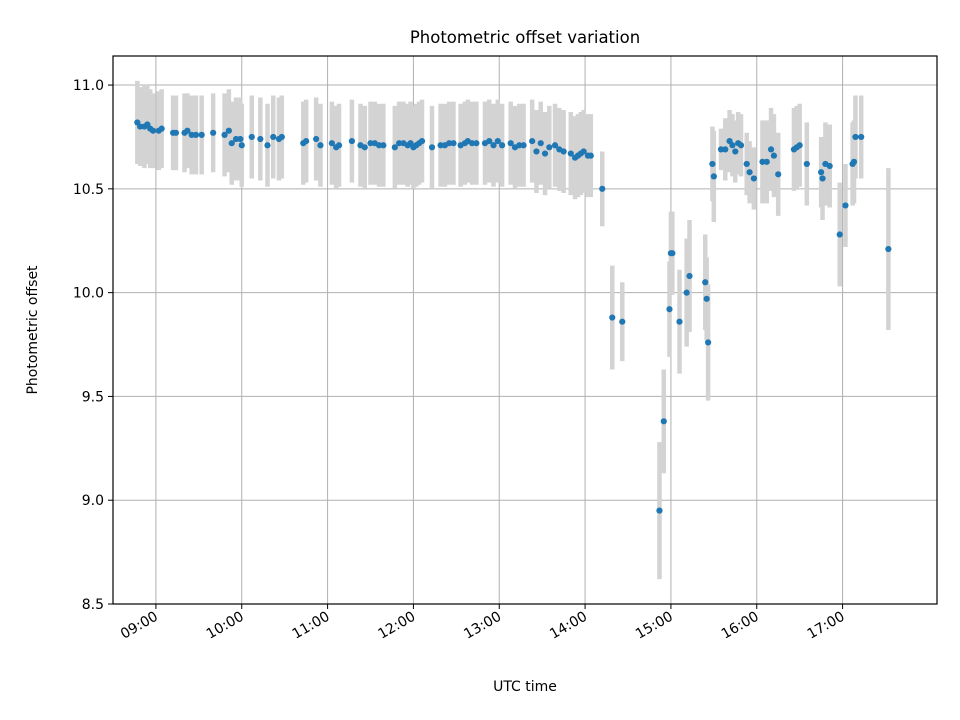 The width and height of the screenshot is (960, 720). What do you see at coordinates (525, 37) in the screenshot?
I see `chart-title: Photometric offset variation` at bounding box center [525, 37].